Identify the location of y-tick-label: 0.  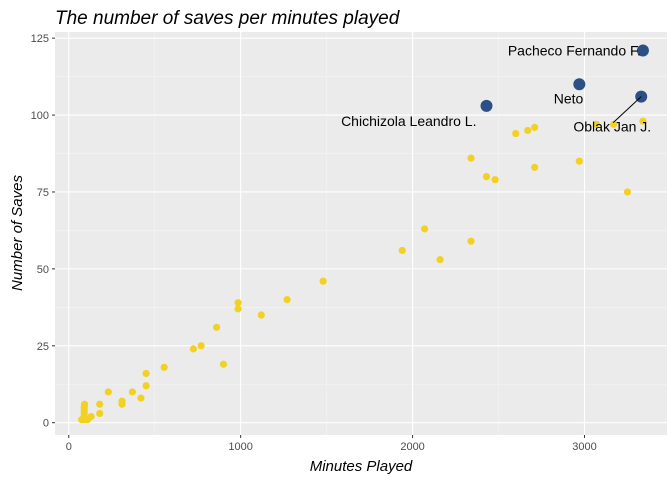
(46, 424).